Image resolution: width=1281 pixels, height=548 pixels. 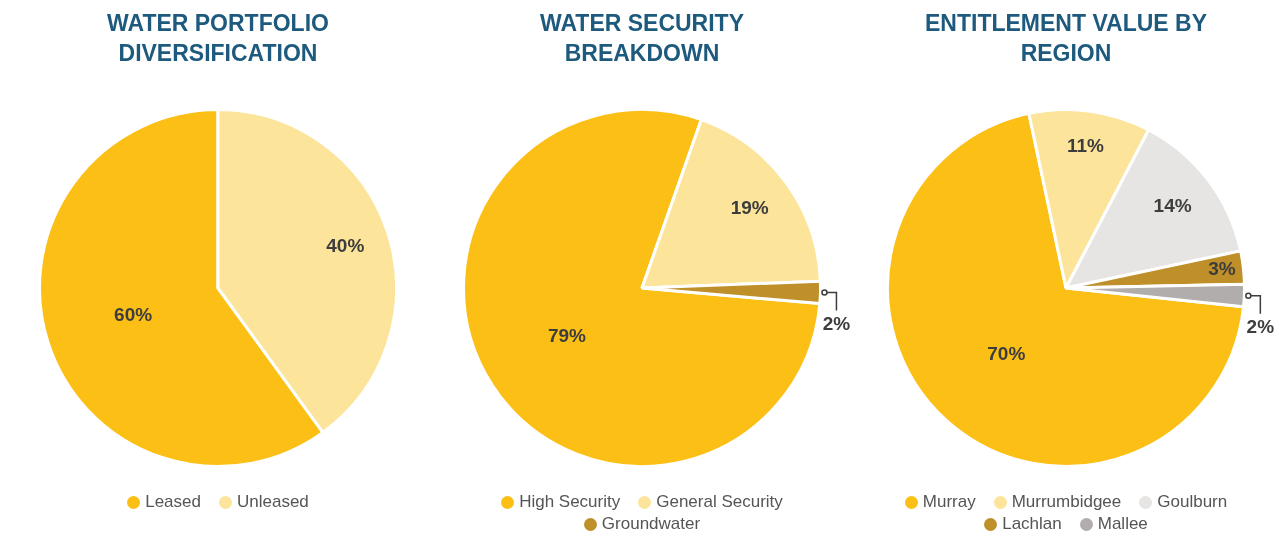 I want to click on data-label: 79%, so click(x=567, y=335).